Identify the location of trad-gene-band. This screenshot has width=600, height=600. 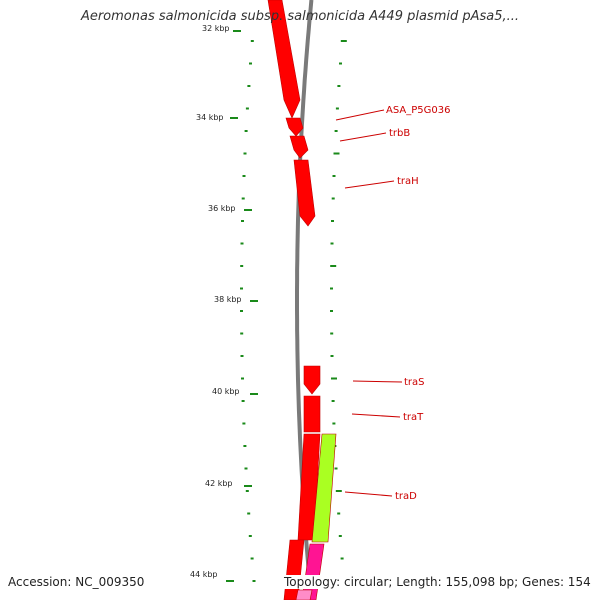
(324, 488).